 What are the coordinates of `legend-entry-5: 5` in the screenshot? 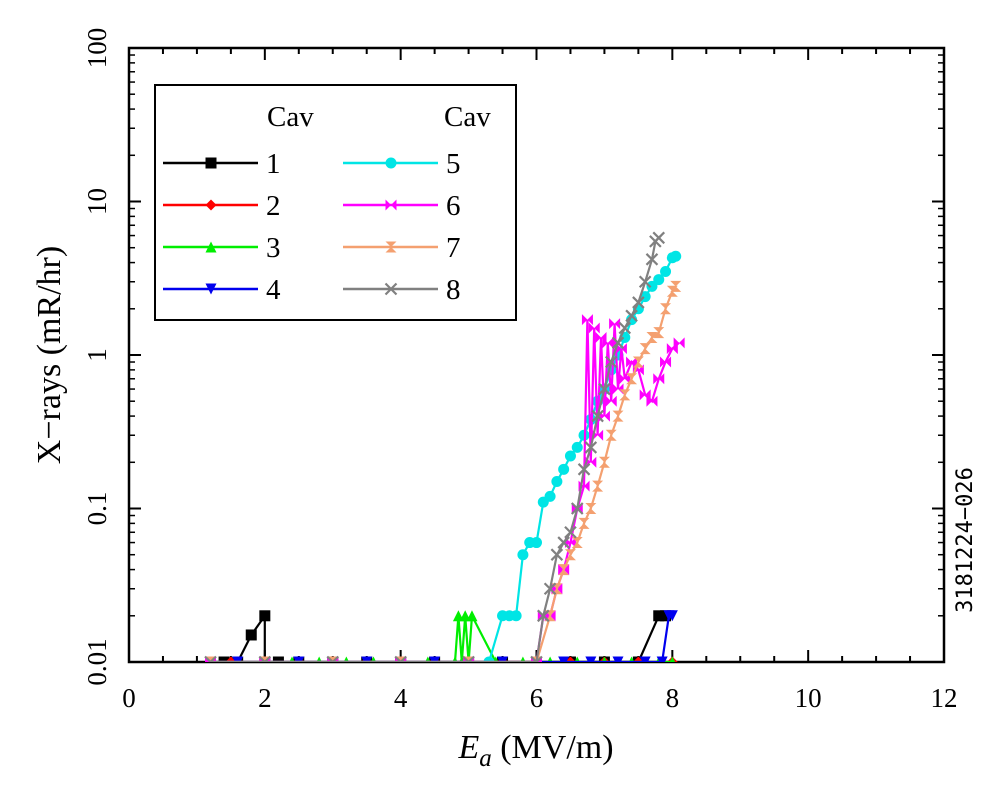 It's located at (402, 164).